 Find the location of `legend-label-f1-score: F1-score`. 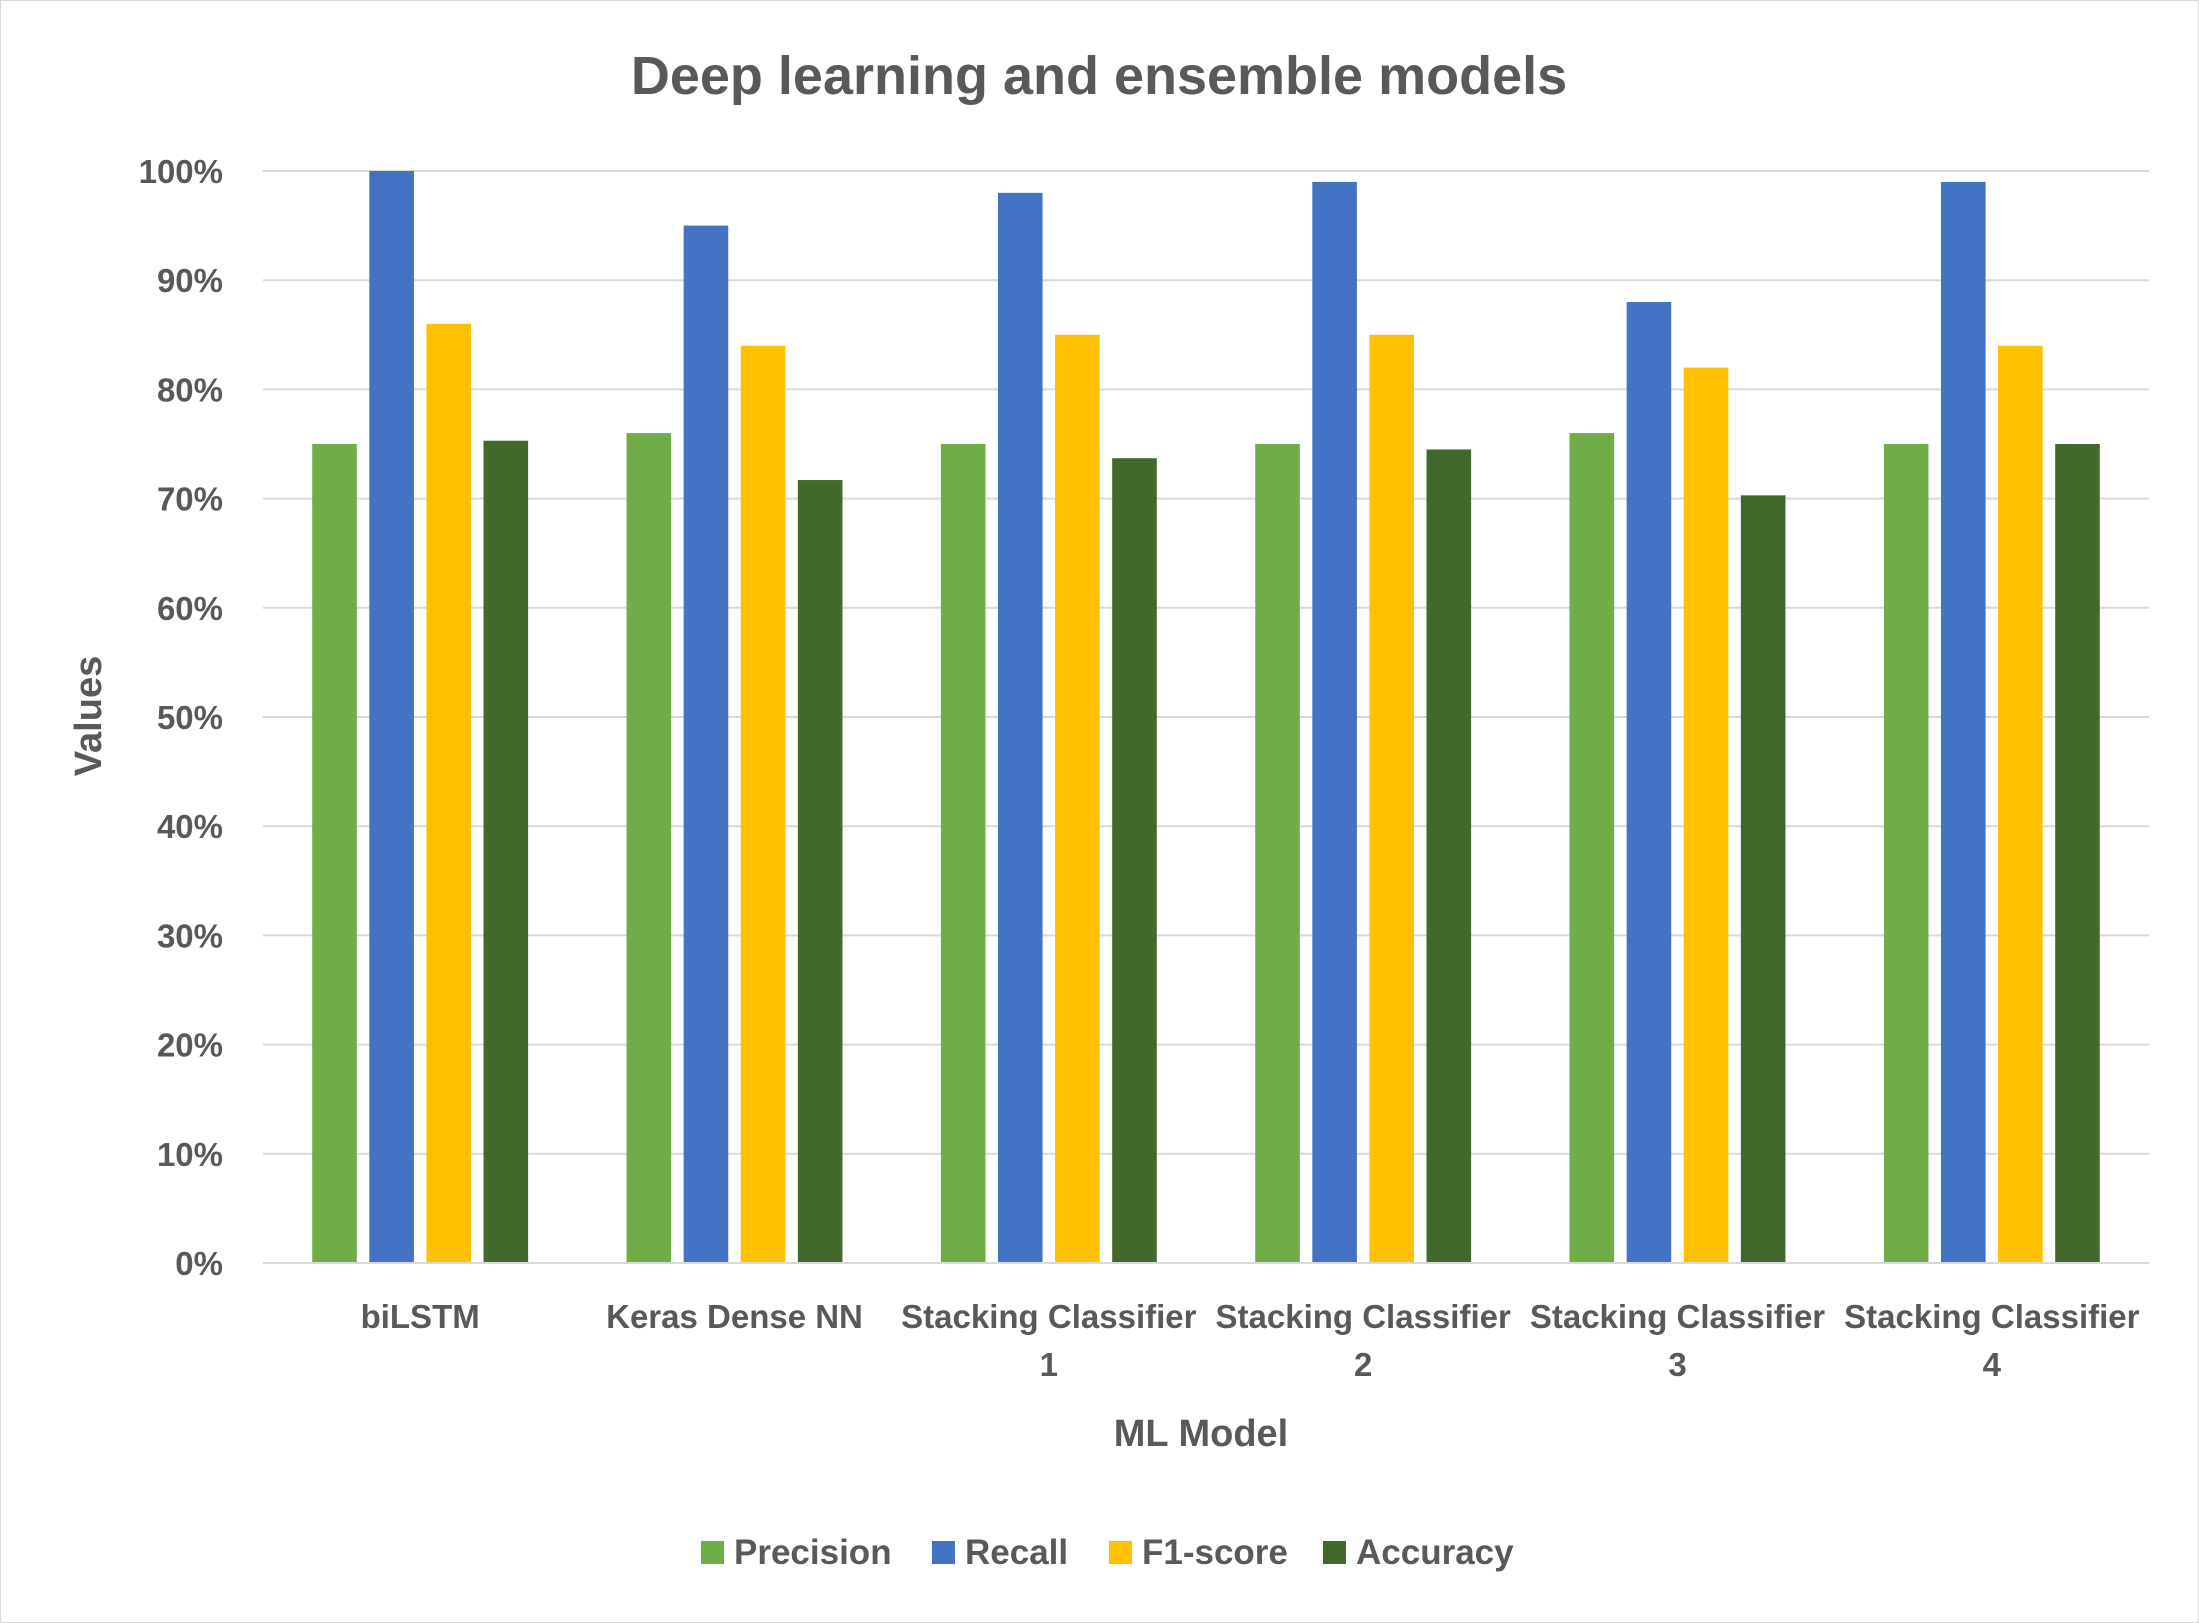

legend-label-f1-score: F1-score is located at coordinates (1215, 1552).